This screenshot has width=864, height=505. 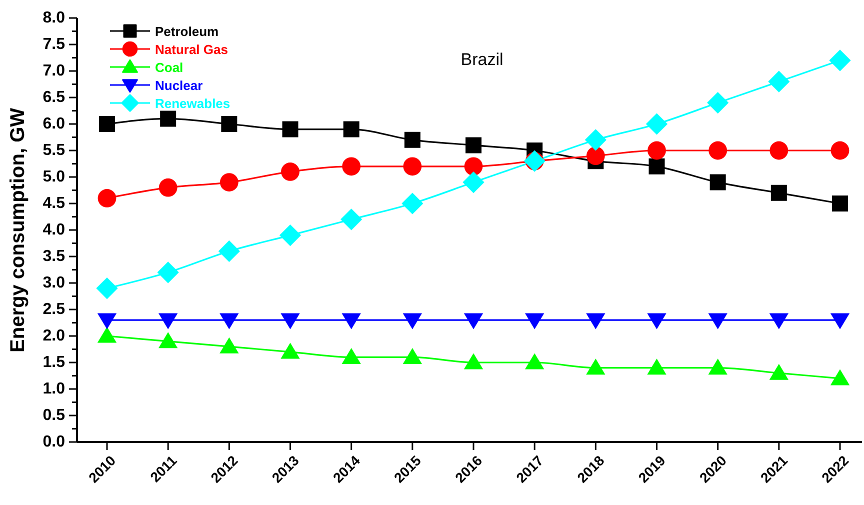 I want to click on y-tick-label: 7.5, so click(x=54, y=44).